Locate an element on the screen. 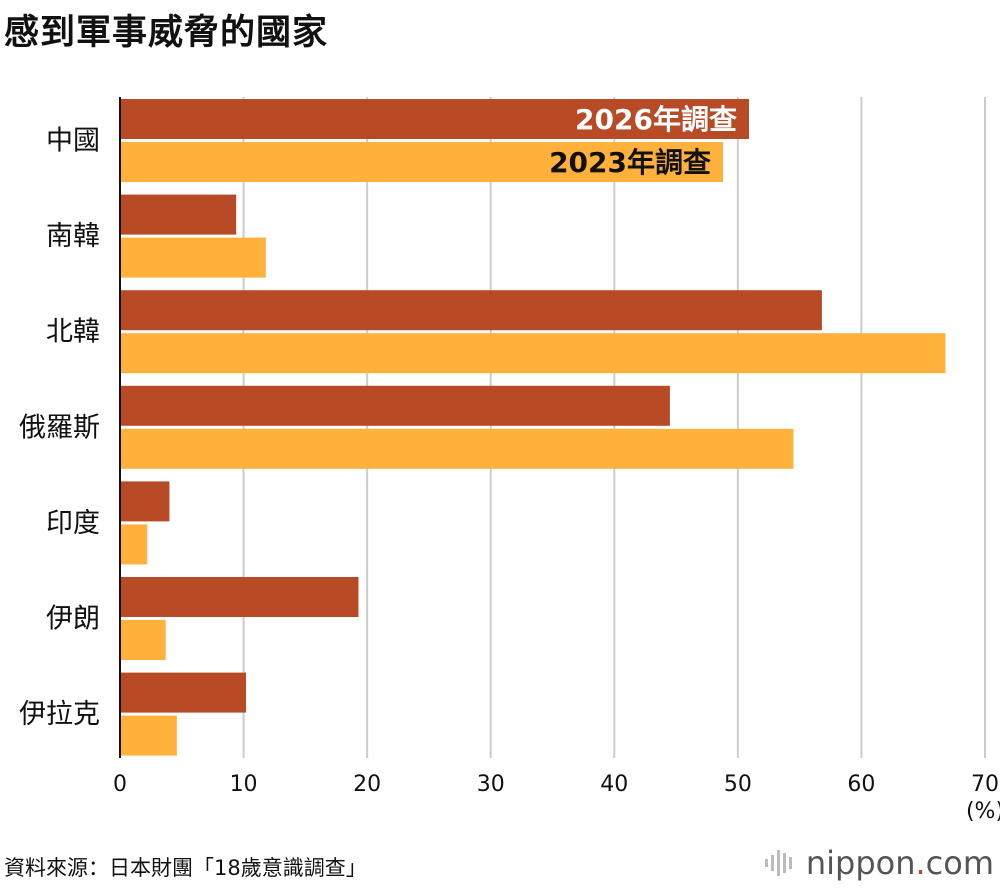 The image size is (1000, 890). legend-label-2023: 2023年調查 is located at coordinates (630, 162).